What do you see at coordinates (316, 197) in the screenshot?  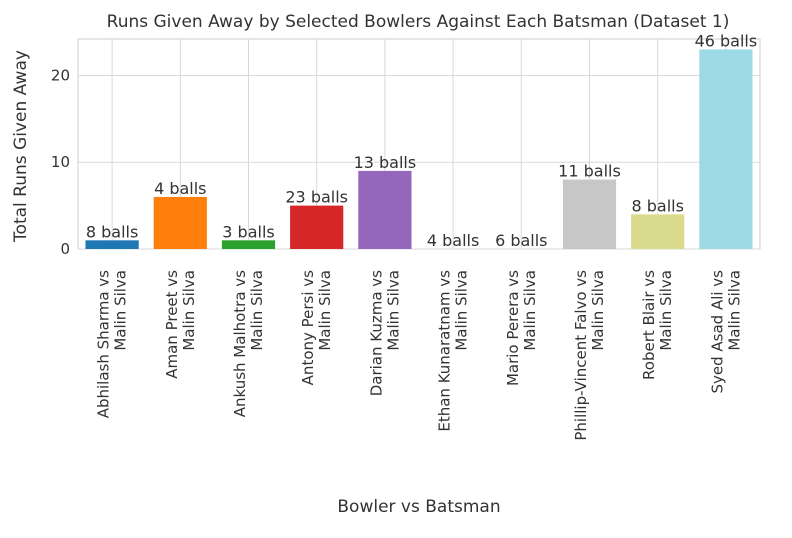 I see `bar-value-label: 23 balls` at bounding box center [316, 197].